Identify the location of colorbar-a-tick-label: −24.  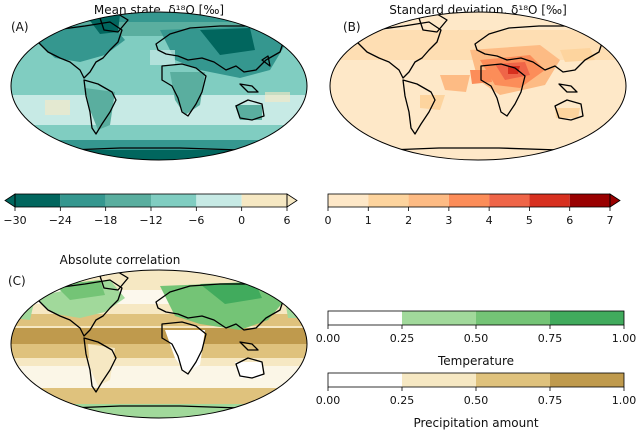
(60, 220).